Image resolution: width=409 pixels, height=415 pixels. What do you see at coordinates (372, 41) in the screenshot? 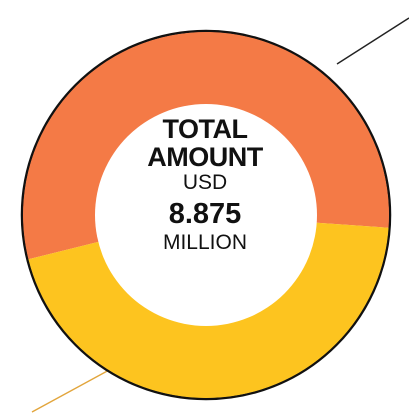
I see `leader-line-orange` at bounding box center [372, 41].